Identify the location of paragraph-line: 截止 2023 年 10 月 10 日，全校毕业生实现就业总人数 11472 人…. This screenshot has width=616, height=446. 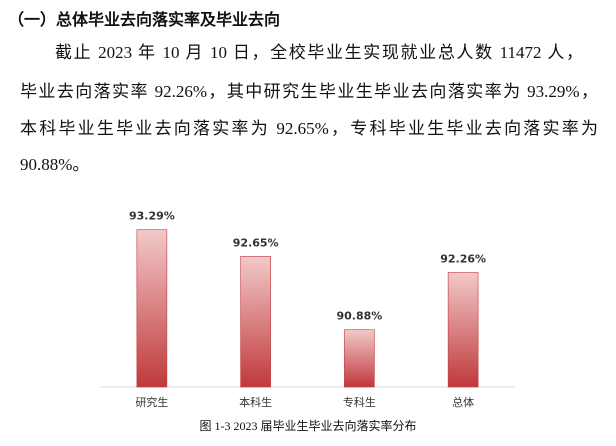
(319, 52).